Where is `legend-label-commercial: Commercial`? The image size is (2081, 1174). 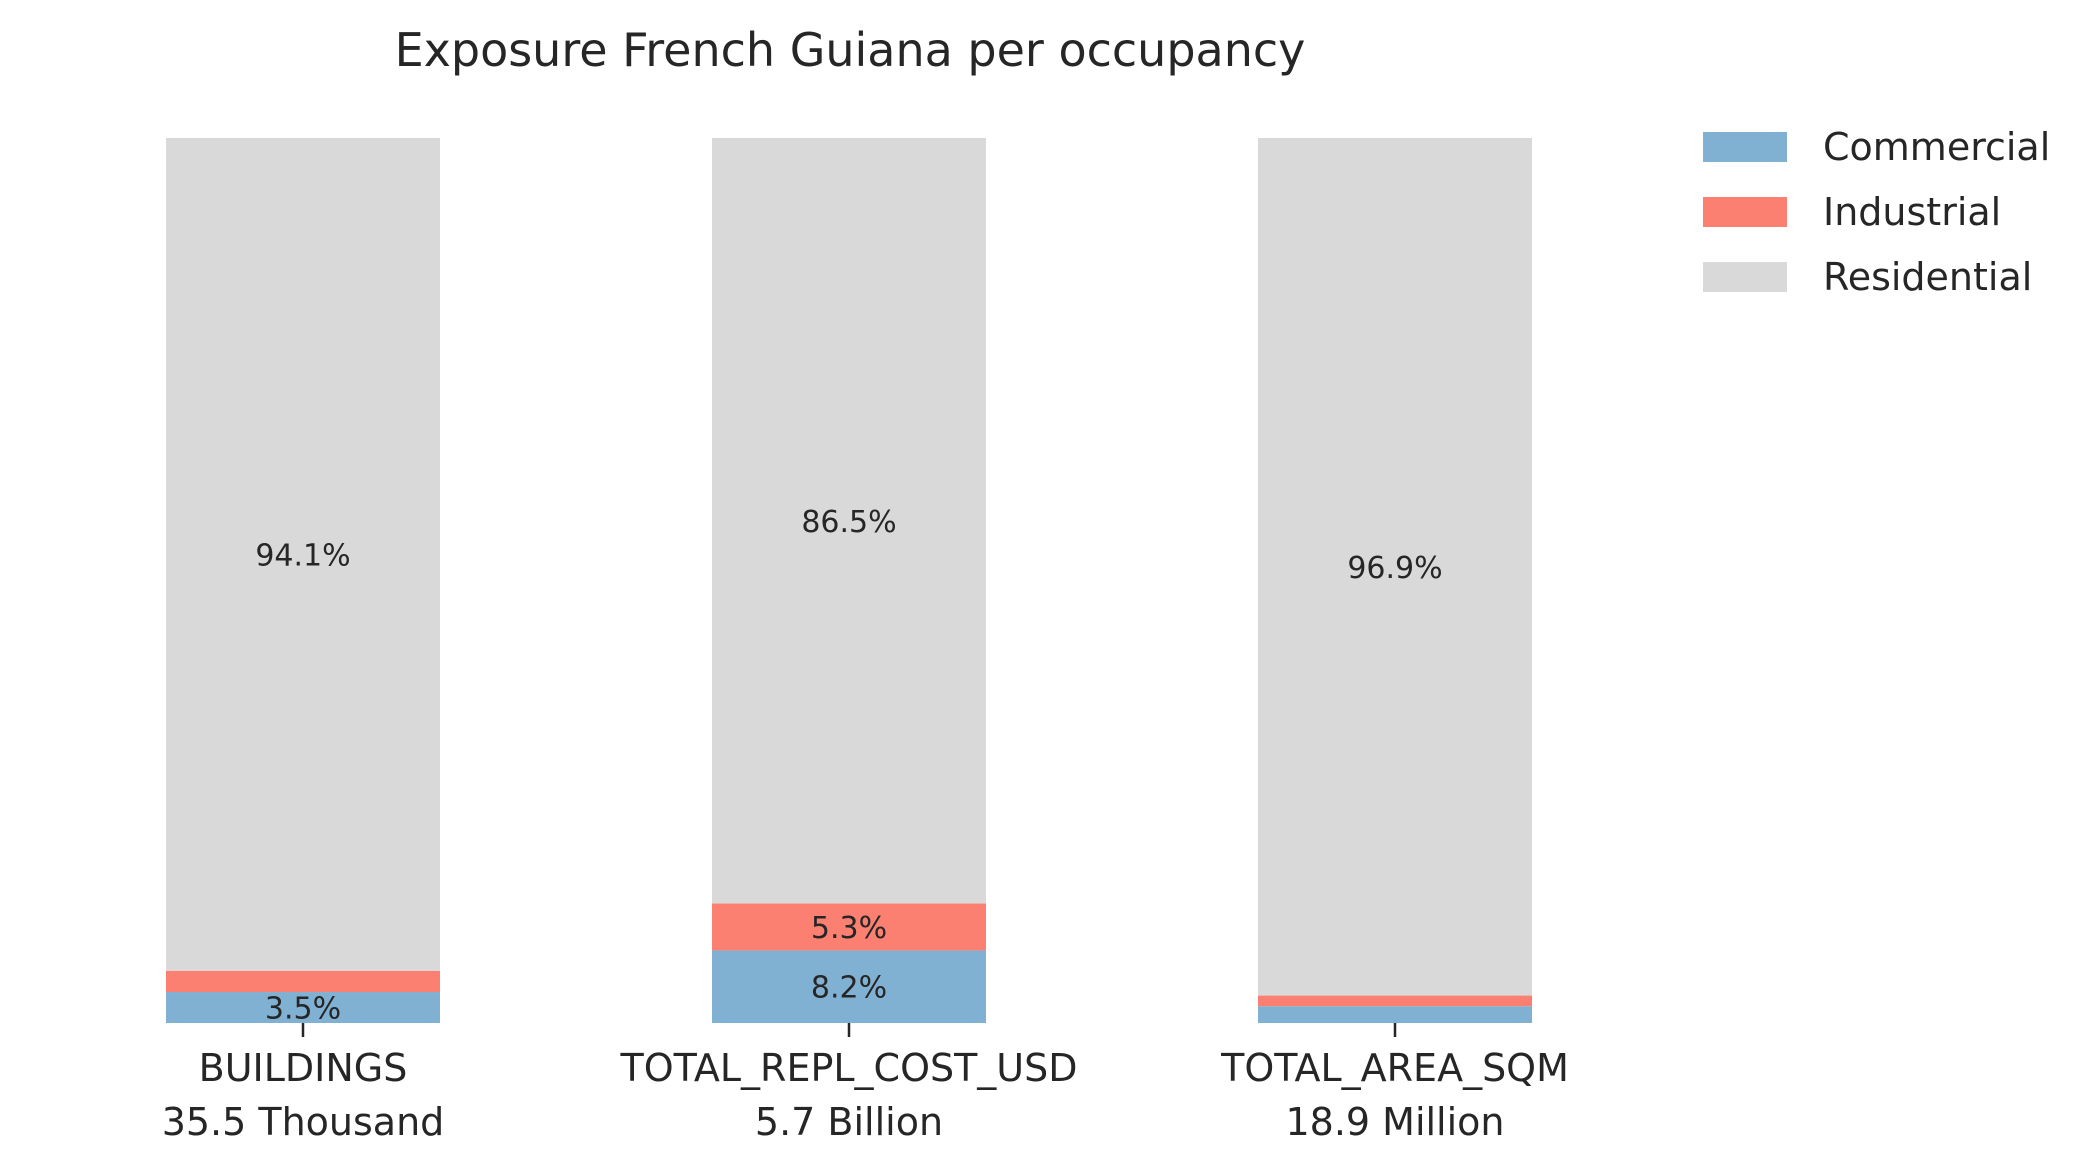 legend-label-commercial: Commercial is located at coordinates (1936, 147).